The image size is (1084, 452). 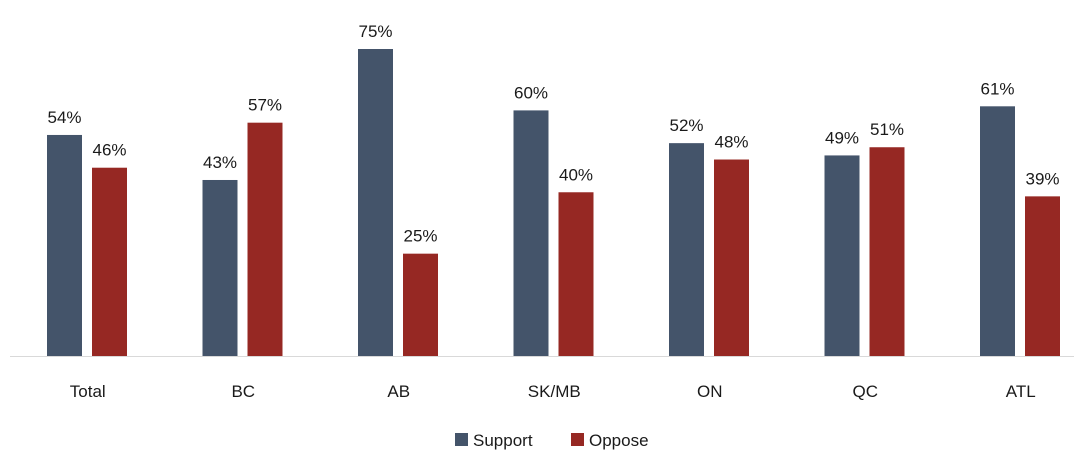 I want to click on legend-label-support: Support, so click(x=503, y=440).